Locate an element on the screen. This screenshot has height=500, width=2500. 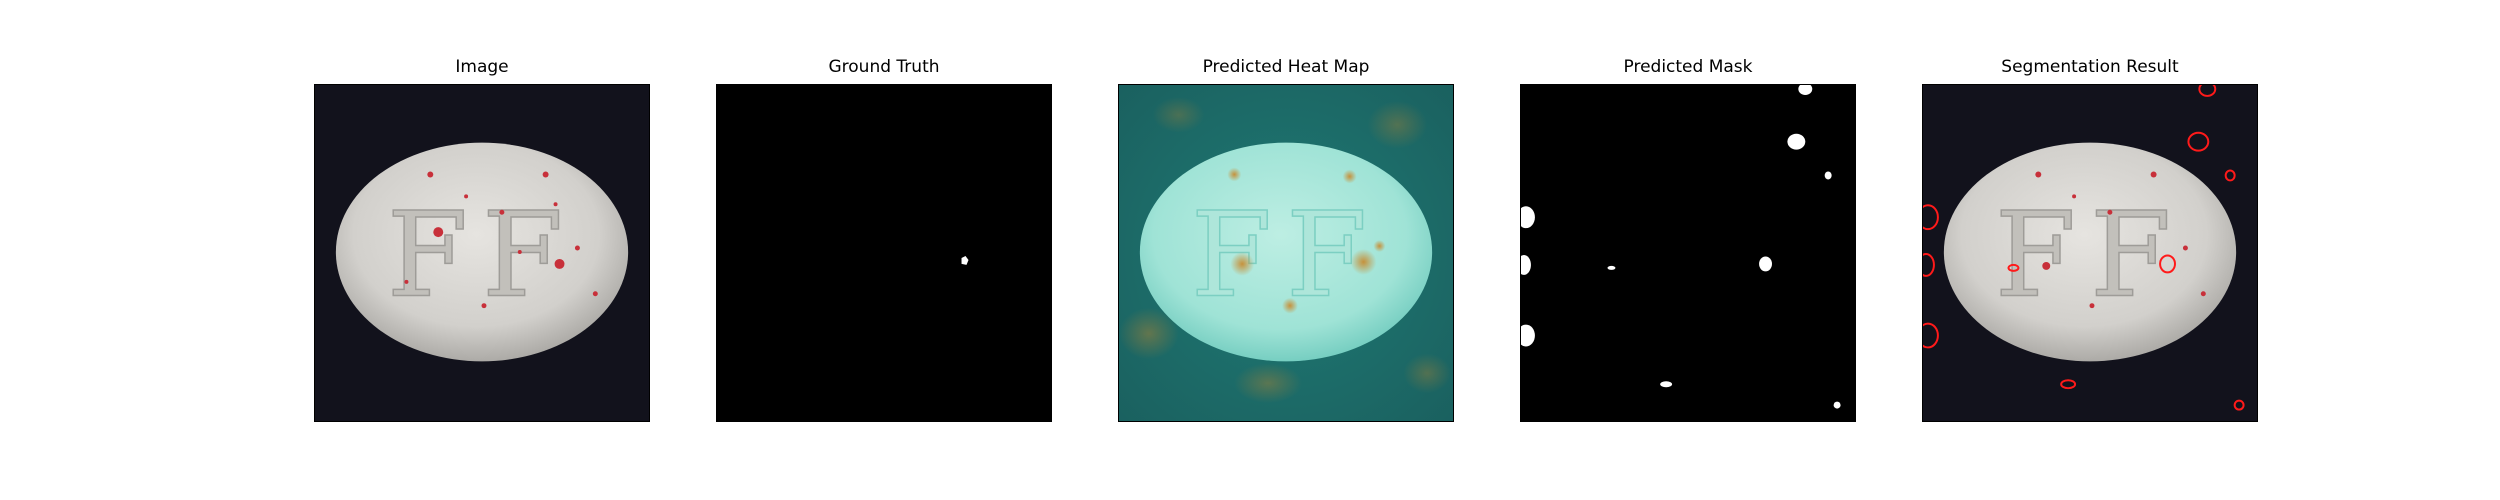
segmentation-pill-imprint: FF is located at coordinates (2090, 255).